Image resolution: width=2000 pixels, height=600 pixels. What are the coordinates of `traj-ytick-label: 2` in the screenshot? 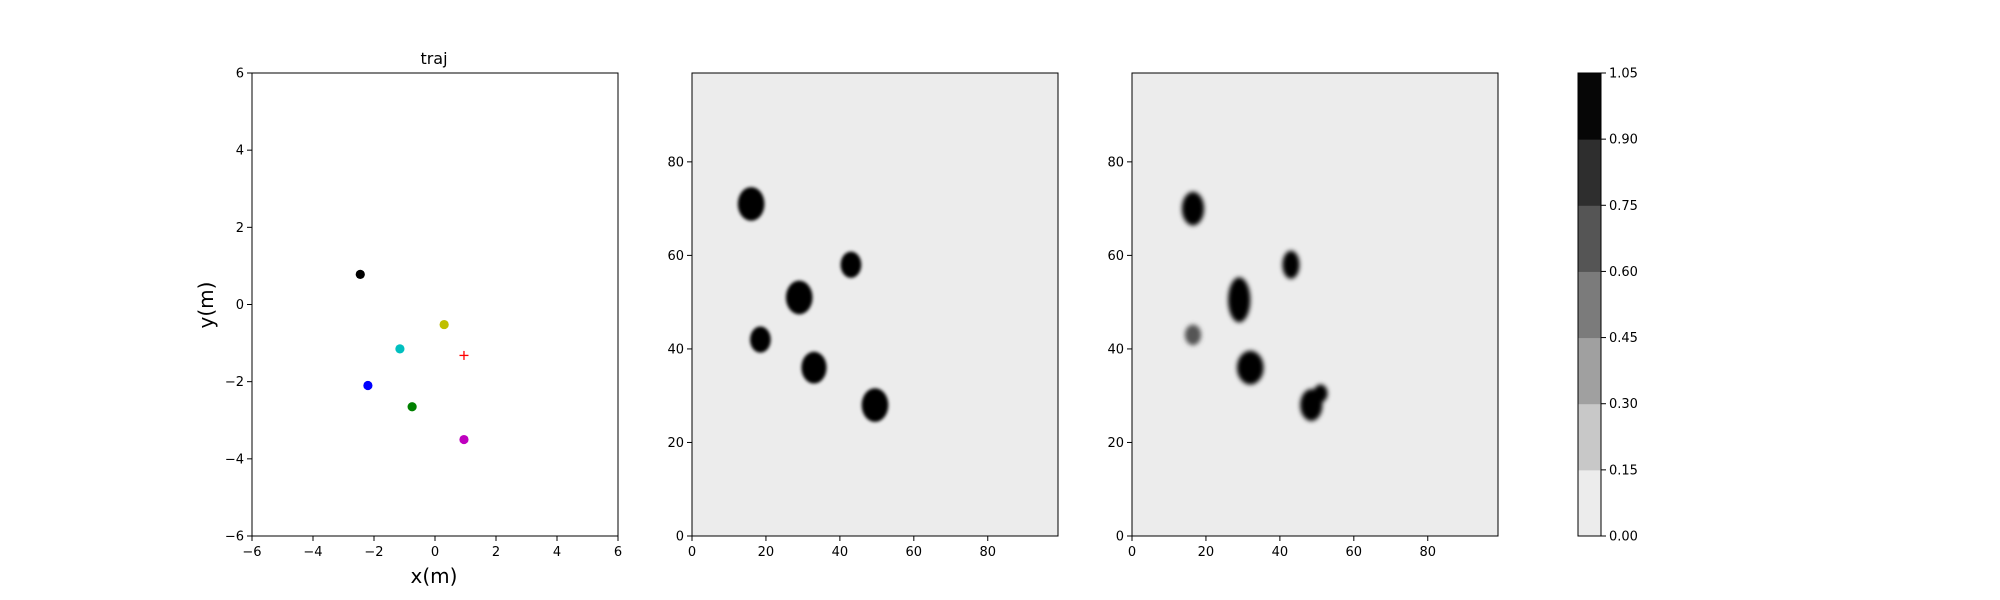 It's located at (240, 228).